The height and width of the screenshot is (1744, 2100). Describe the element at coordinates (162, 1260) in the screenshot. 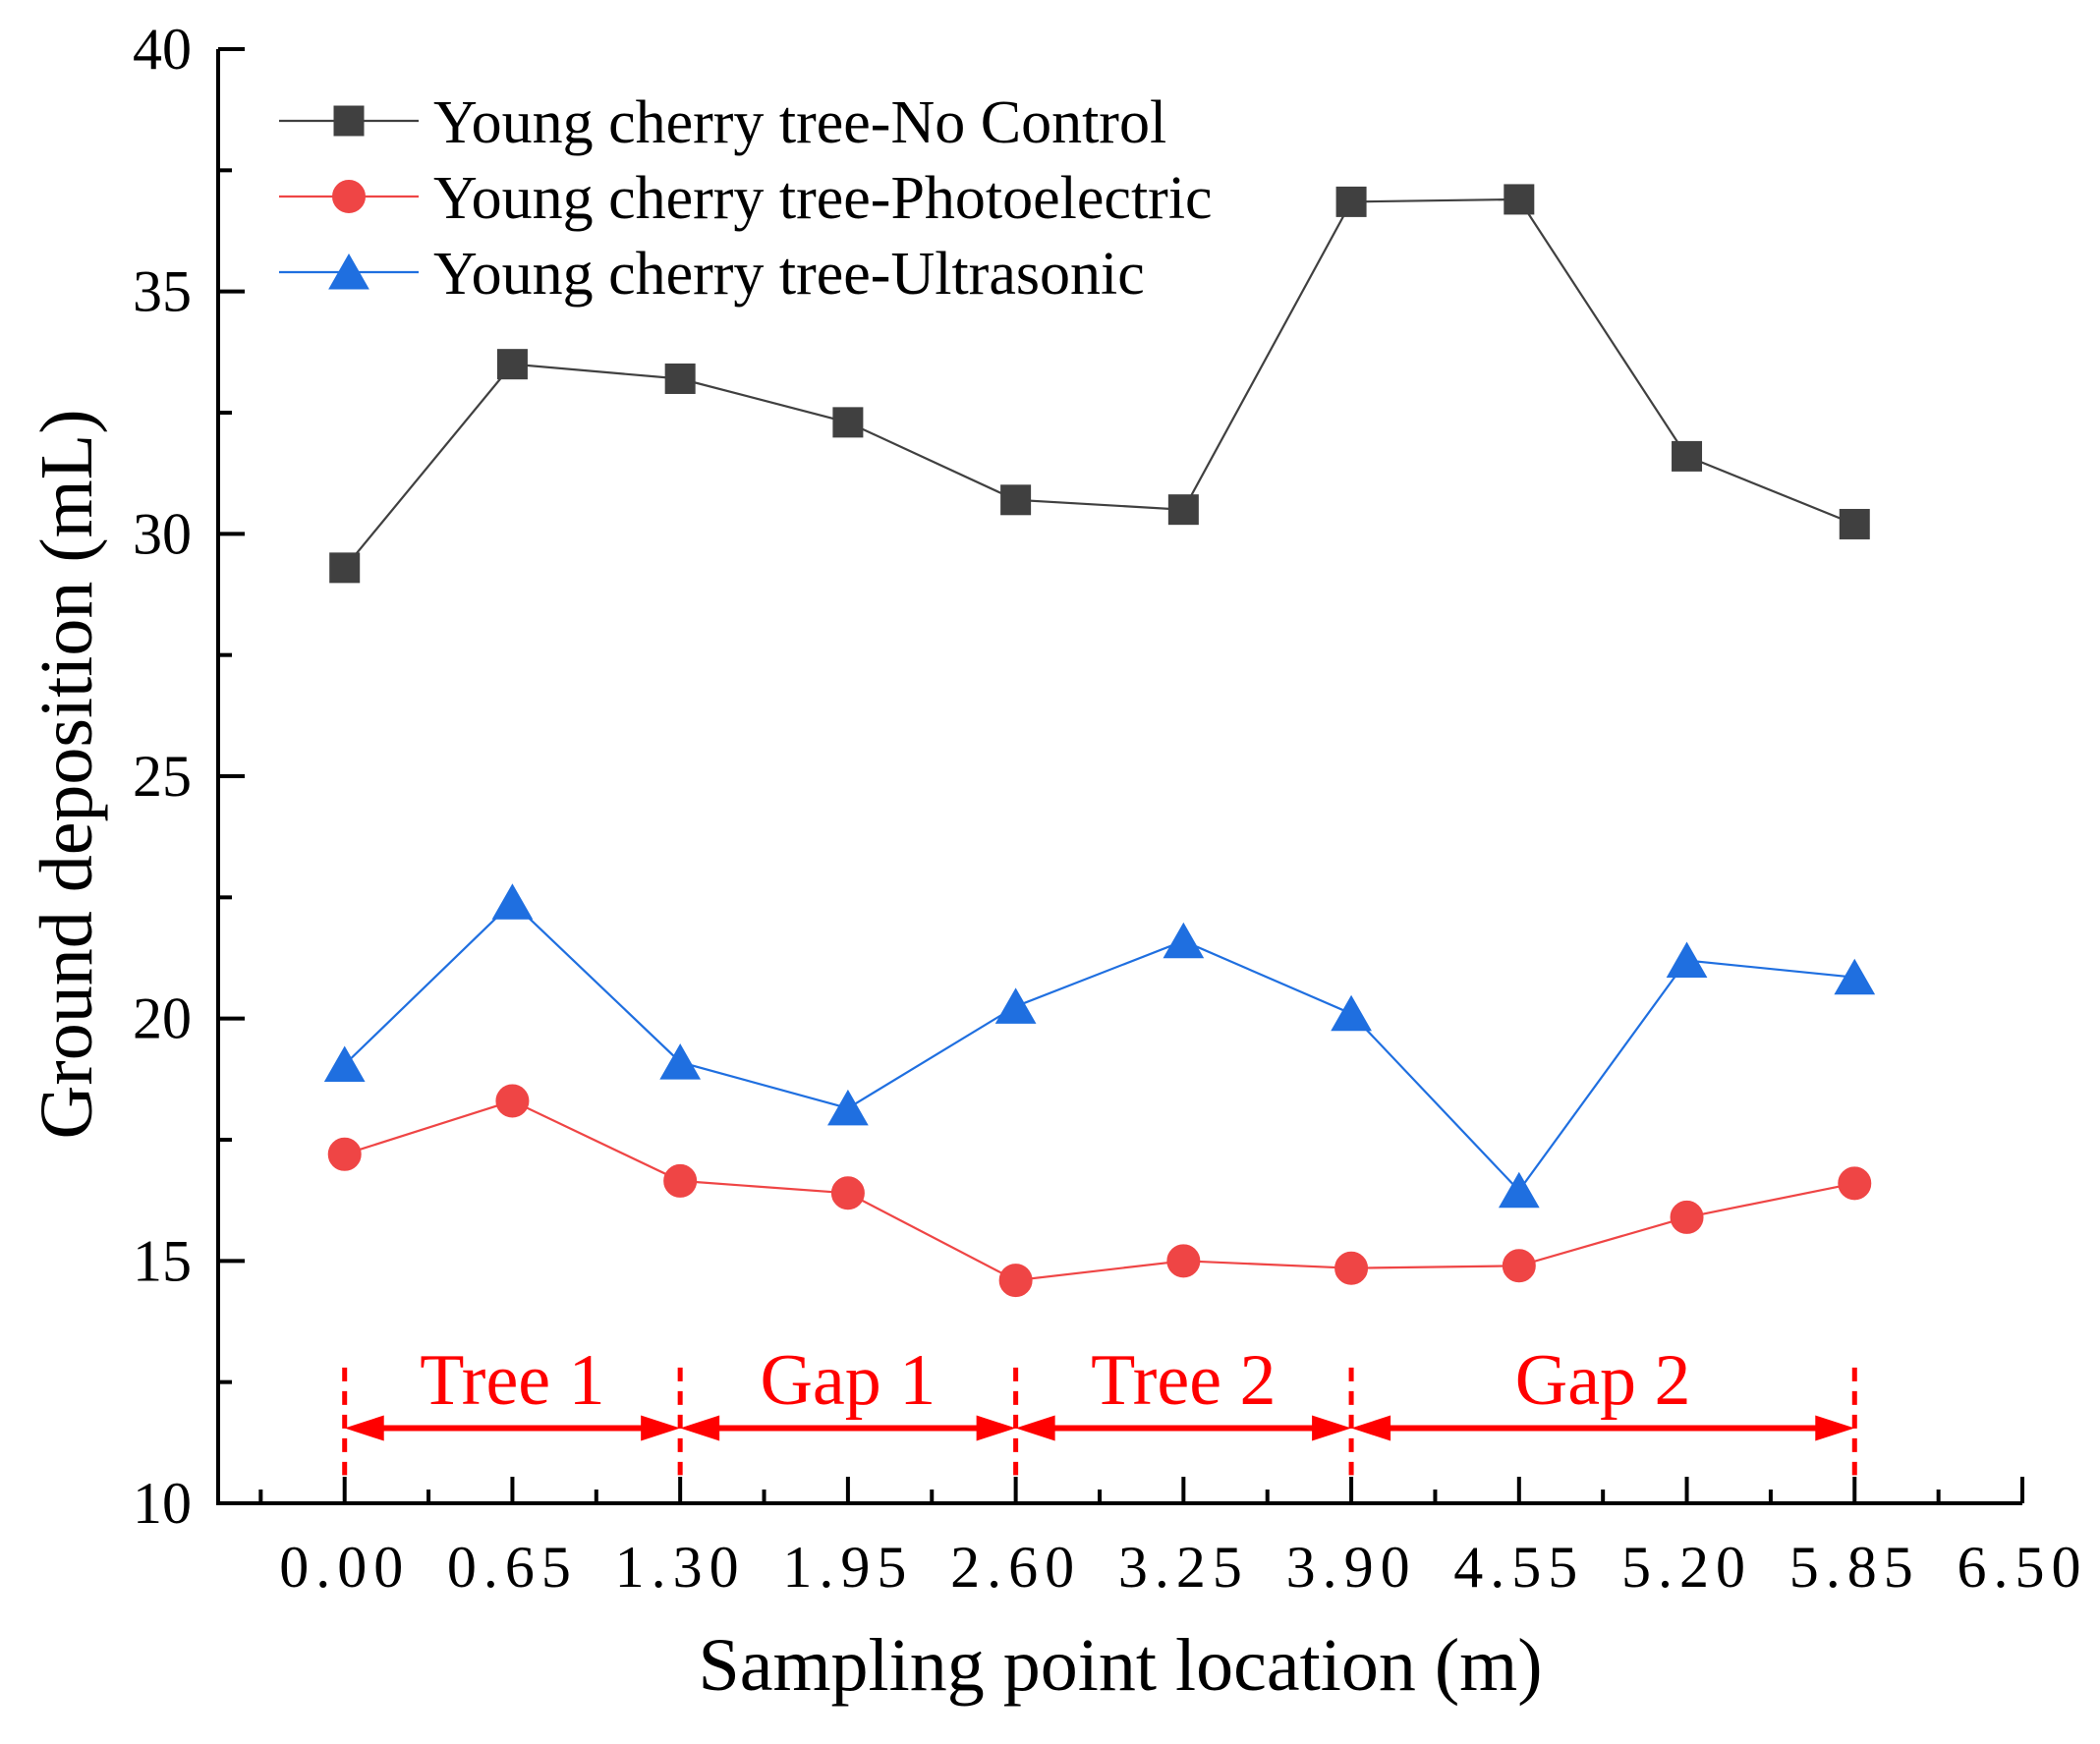

I see `y-tick-label: 15` at that location.